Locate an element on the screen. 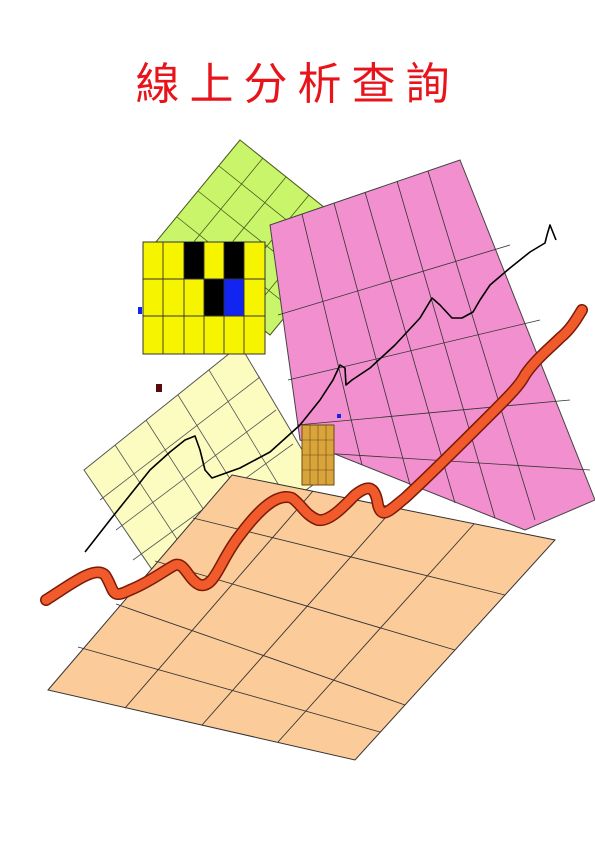 The width and height of the screenshot is (595, 842). yellow-cell-grid is located at coordinates (204, 298).